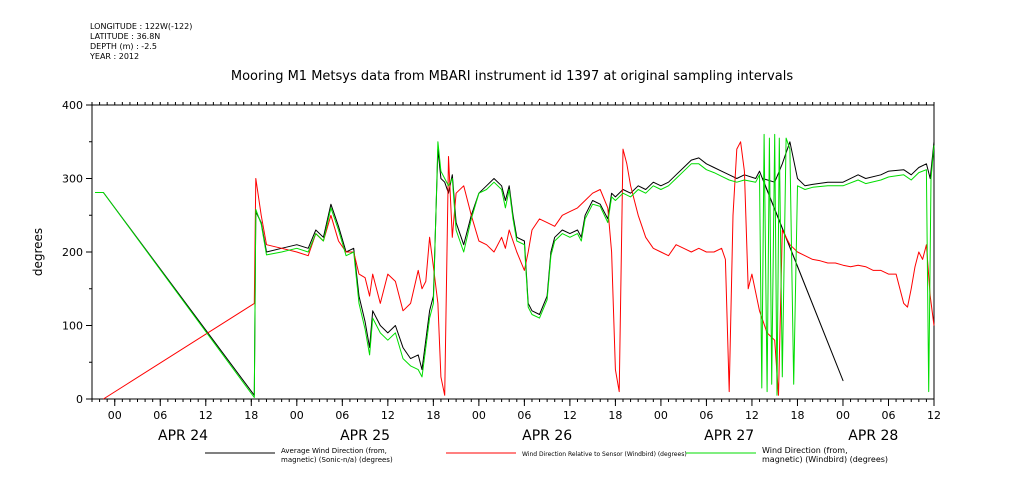 Image resolution: width=1009 pixels, height=504 pixels. Describe the element at coordinates (72, 179) in the screenshot. I see `y-tick-label: 300` at that location.